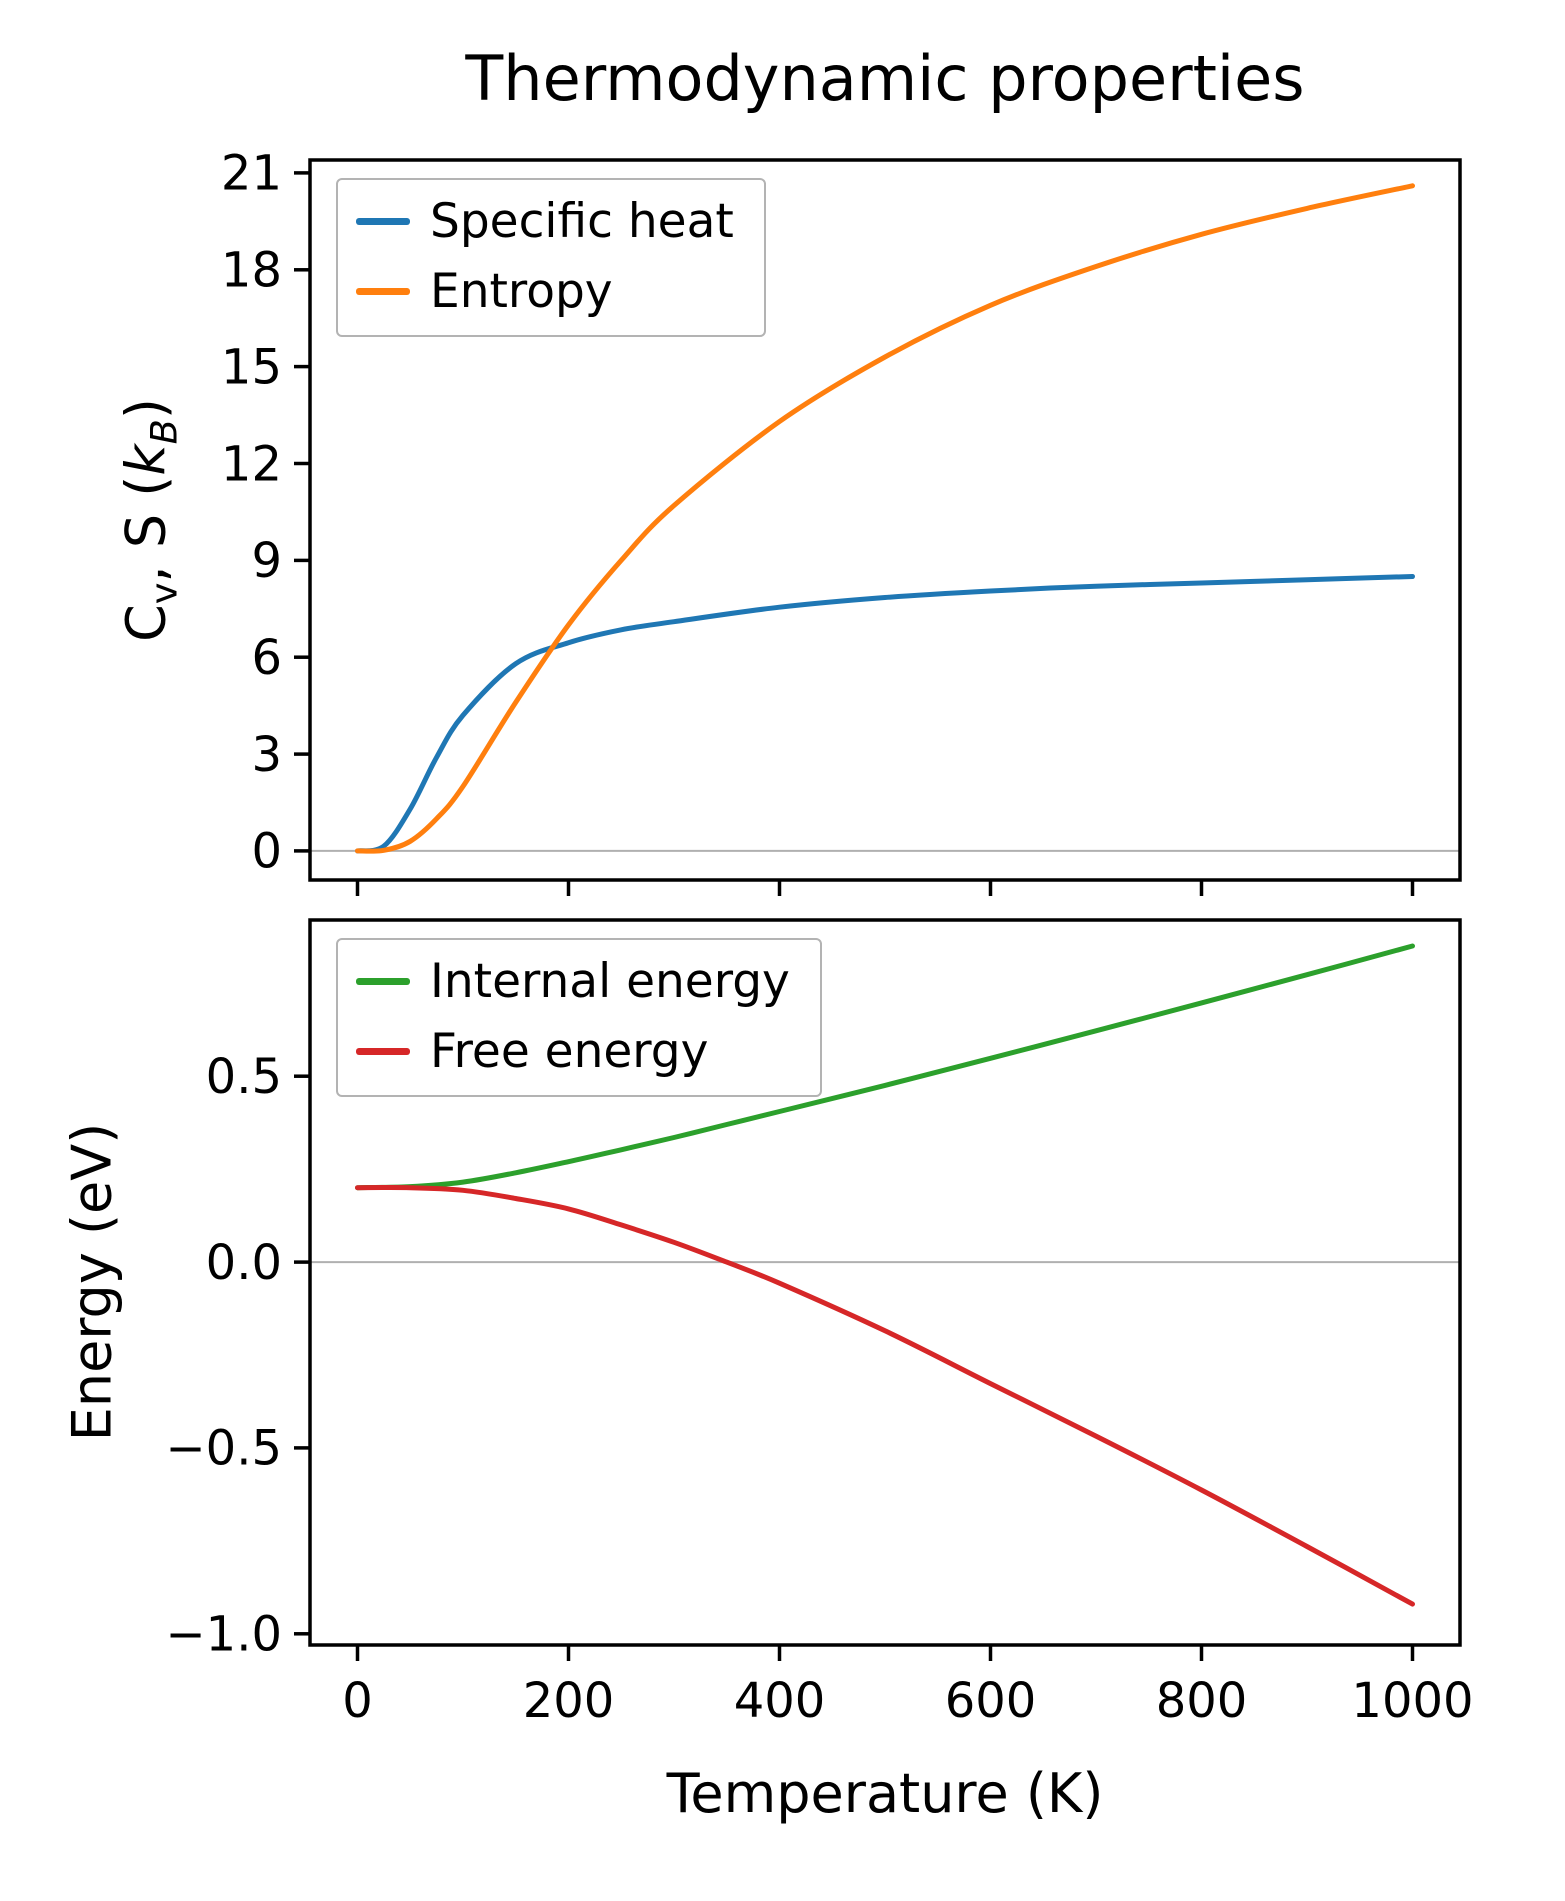 The width and height of the screenshot is (1565, 1901). I want to click on series-line-specific-heat, so click(885, 714).